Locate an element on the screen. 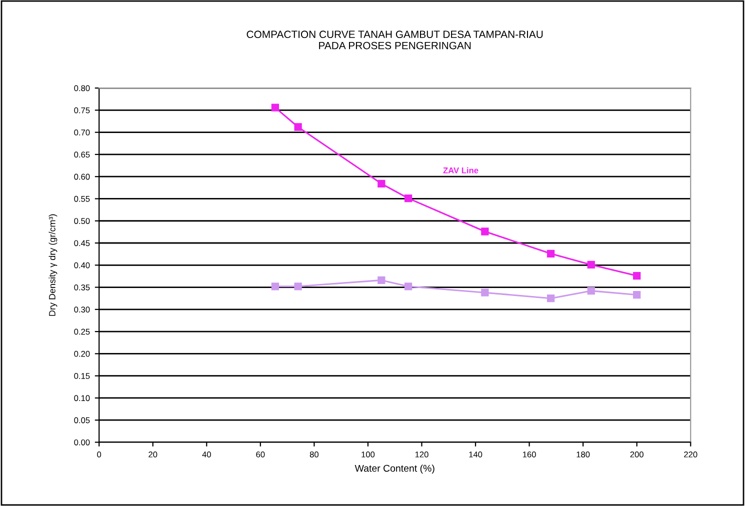  x-tick-label: 200 is located at coordinates (637, 454).